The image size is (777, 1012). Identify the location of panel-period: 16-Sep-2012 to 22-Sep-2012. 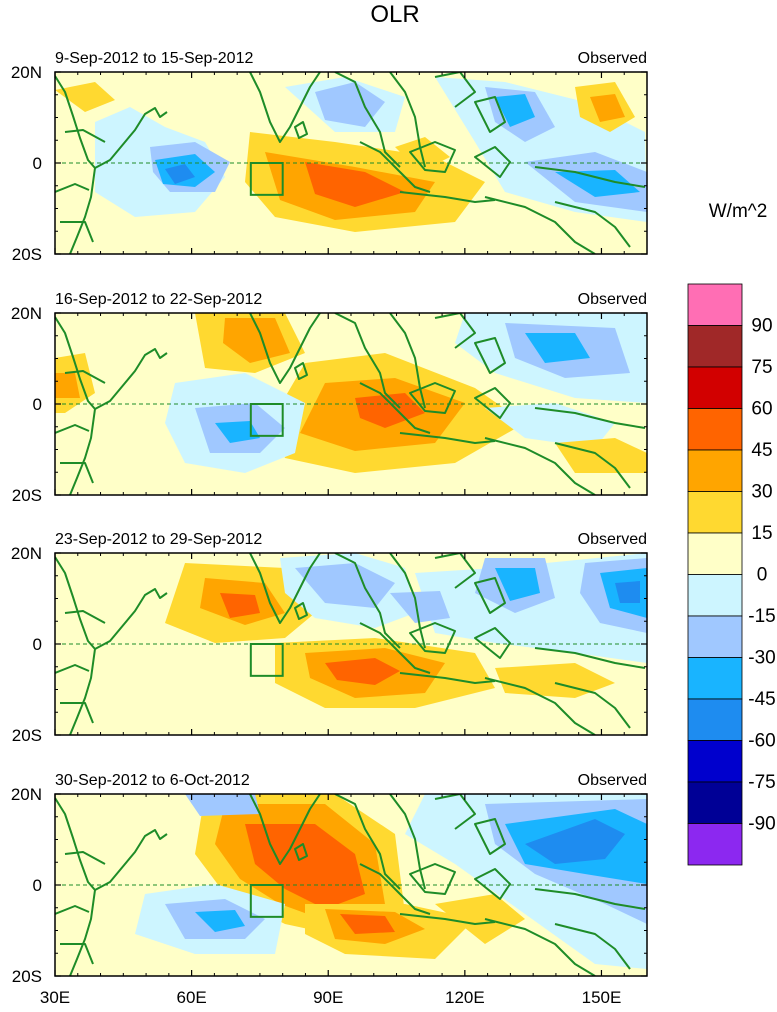
(158, 299).